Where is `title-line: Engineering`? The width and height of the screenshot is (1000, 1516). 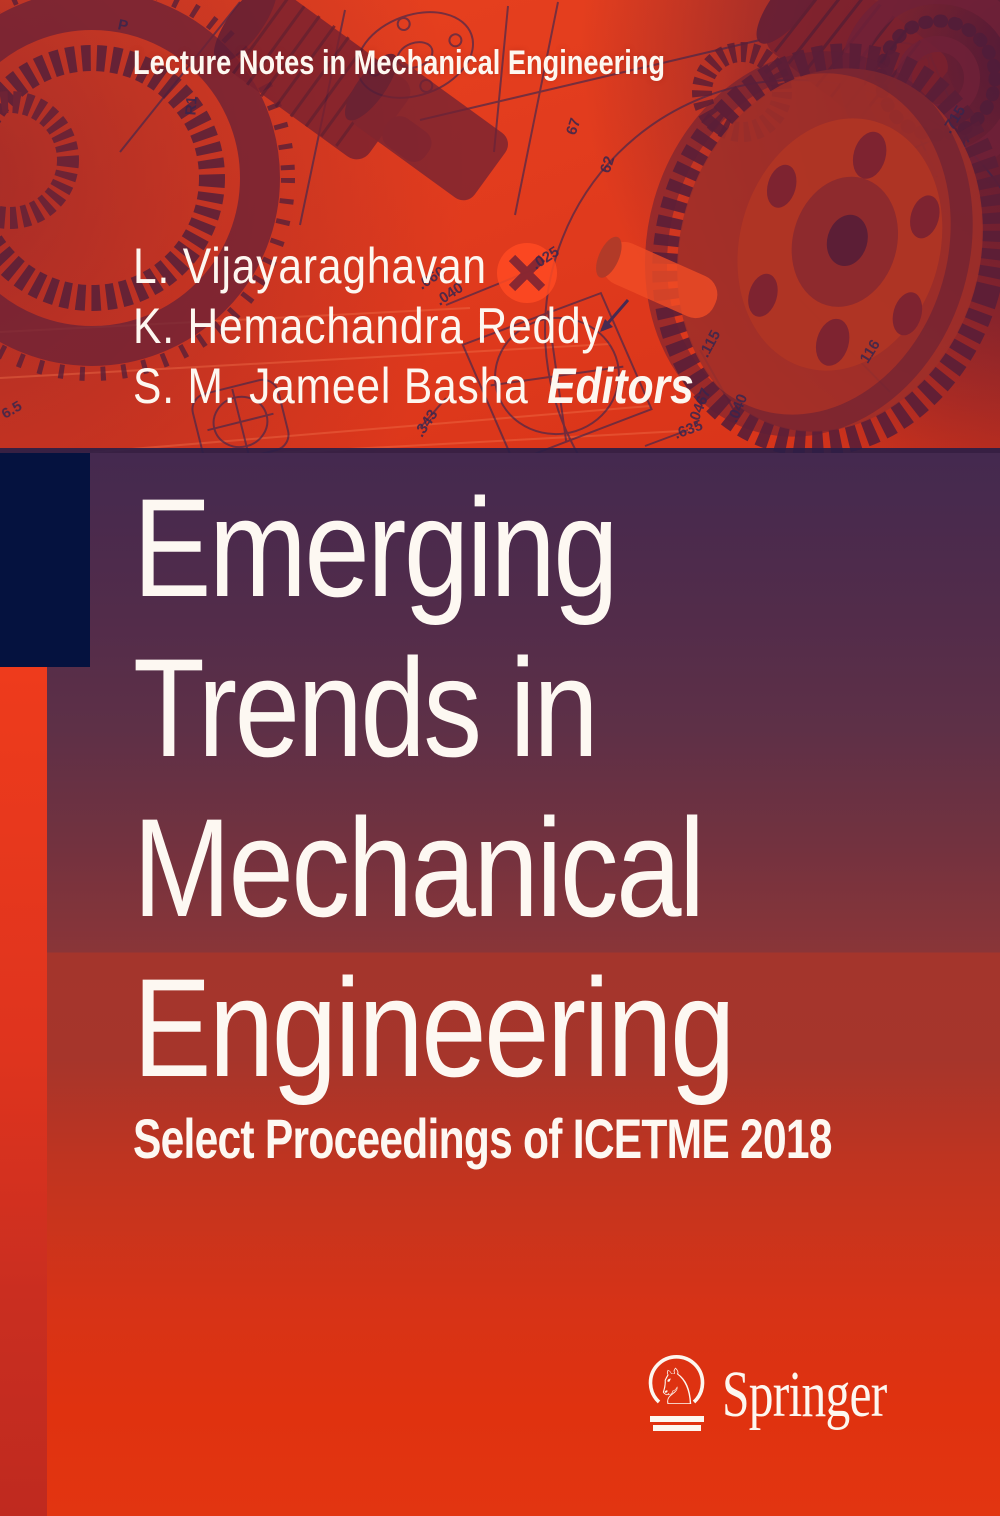 title-line: Engineering is located at coordinates (434, 1027).